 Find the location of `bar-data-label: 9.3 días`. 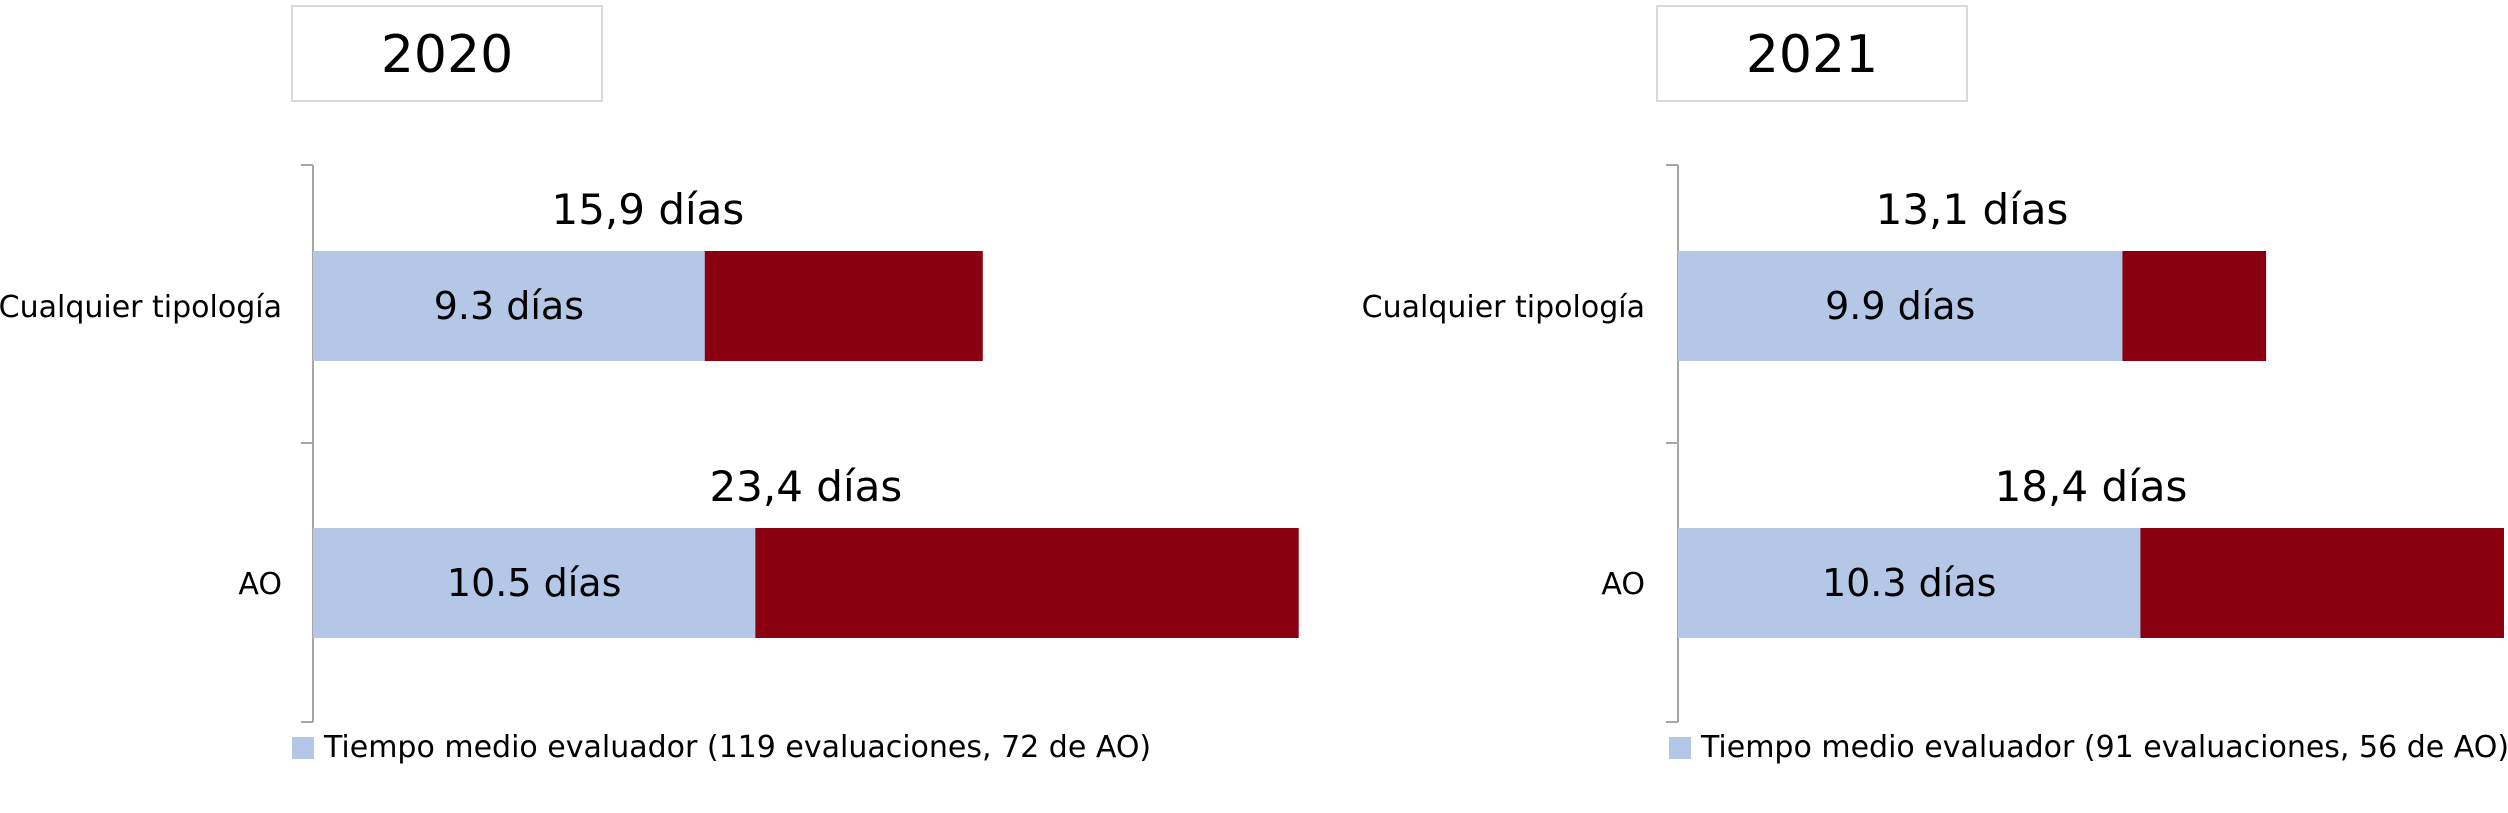

bar-data-label: 9.3 días is located at coordinates (509, 306).